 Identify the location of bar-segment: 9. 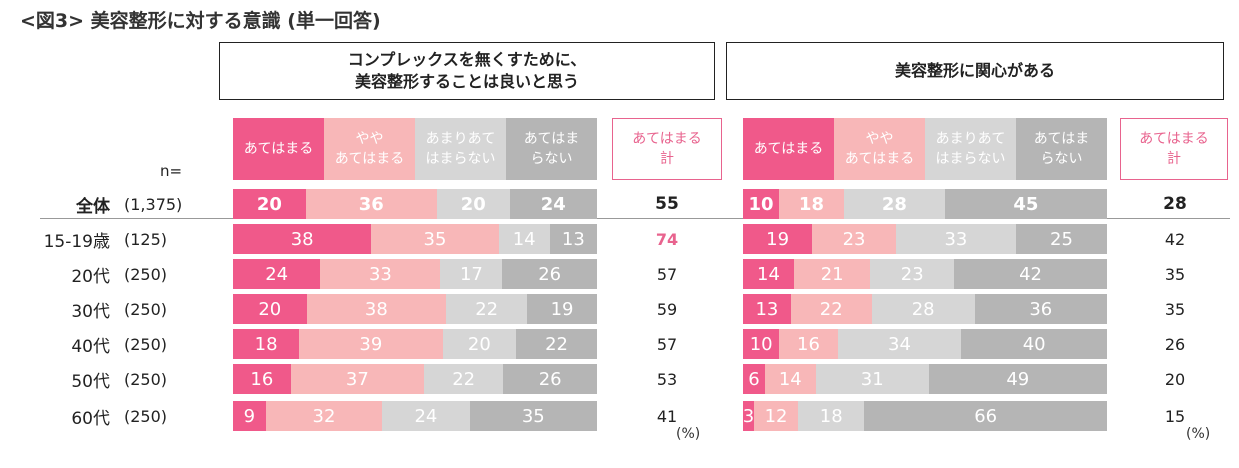
(249, 416).